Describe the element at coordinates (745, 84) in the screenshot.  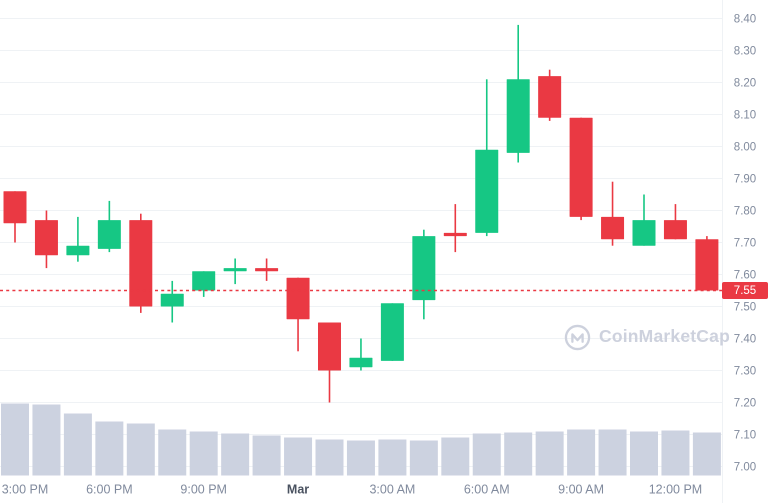
I see `y-axis-tick-label: 8.20` at that location.